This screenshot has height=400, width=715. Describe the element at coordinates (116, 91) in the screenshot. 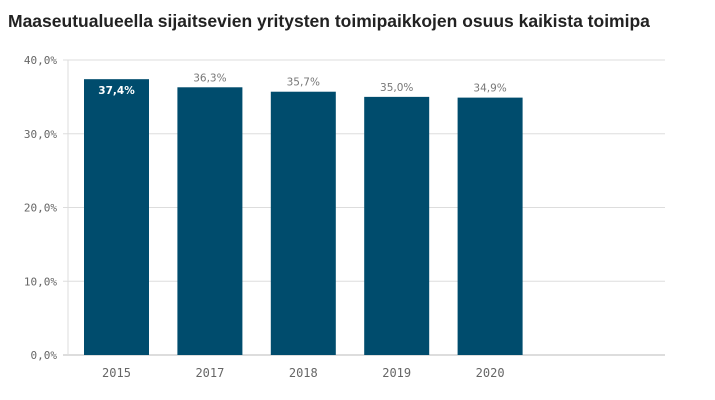

I see `data-label: 37,4%` at that location.